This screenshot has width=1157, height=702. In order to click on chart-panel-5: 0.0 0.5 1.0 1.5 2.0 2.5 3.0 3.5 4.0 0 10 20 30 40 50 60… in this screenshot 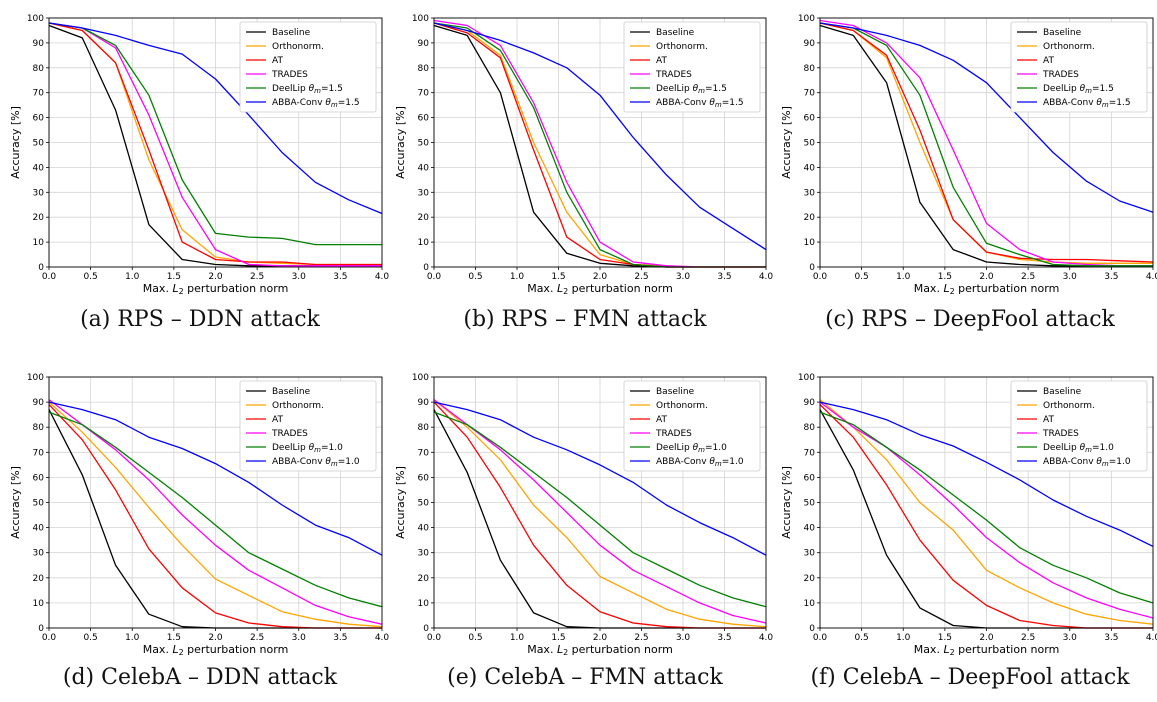, I will do `click(583, 515)`.